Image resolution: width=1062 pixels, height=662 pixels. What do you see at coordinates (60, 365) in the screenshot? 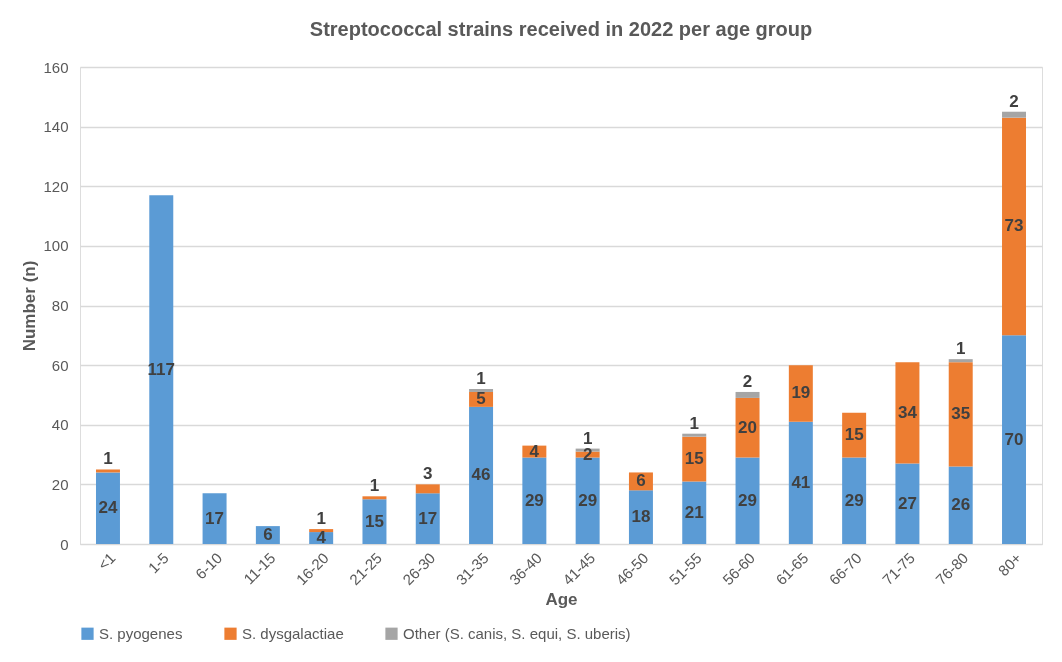
I see `y-tick-label: 60` at bounding box center [60, 365].